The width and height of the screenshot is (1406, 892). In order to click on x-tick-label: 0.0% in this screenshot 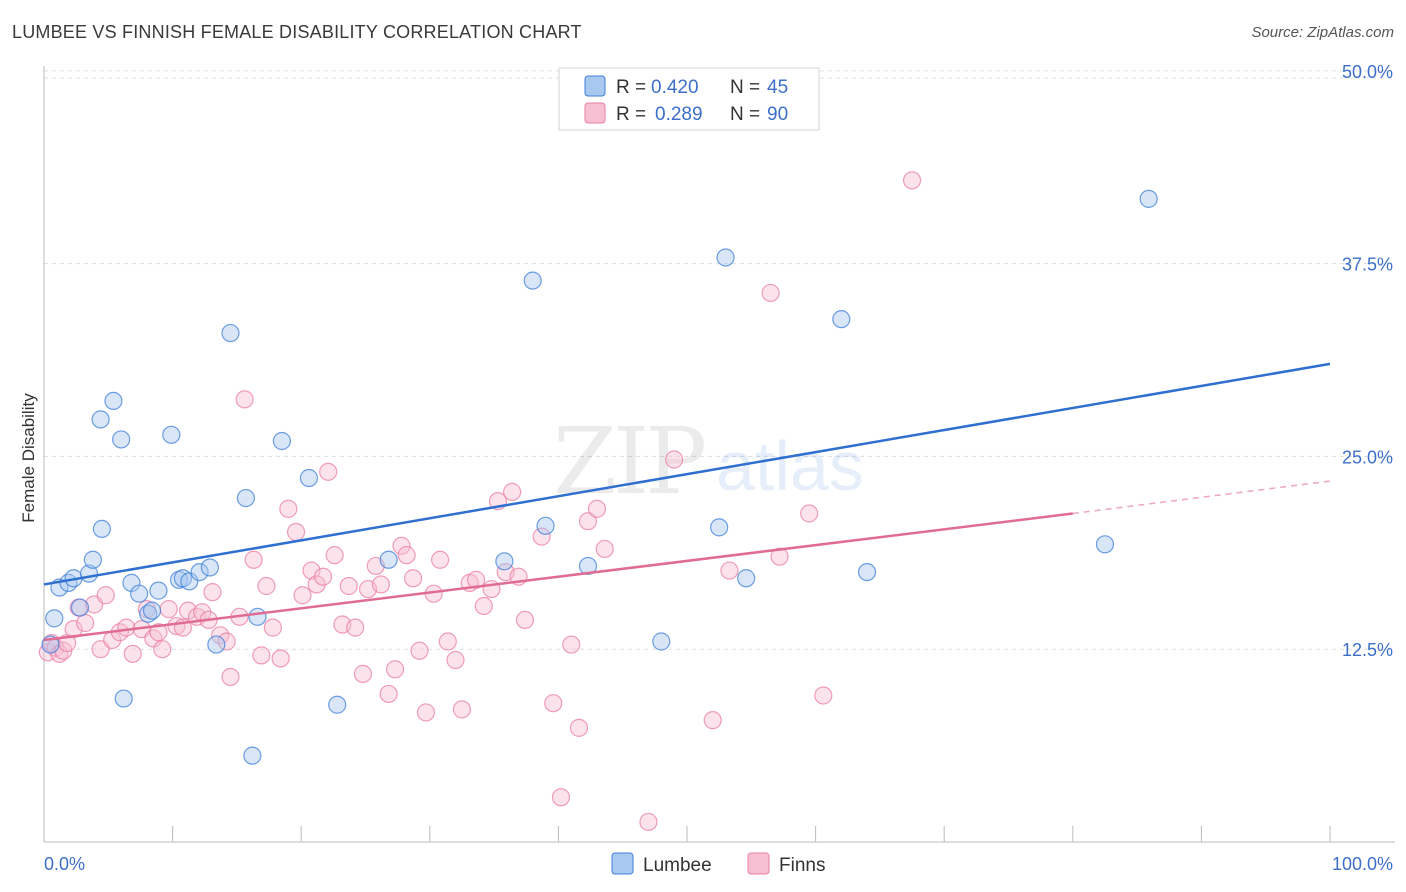, I will do `click(64, 864)`.